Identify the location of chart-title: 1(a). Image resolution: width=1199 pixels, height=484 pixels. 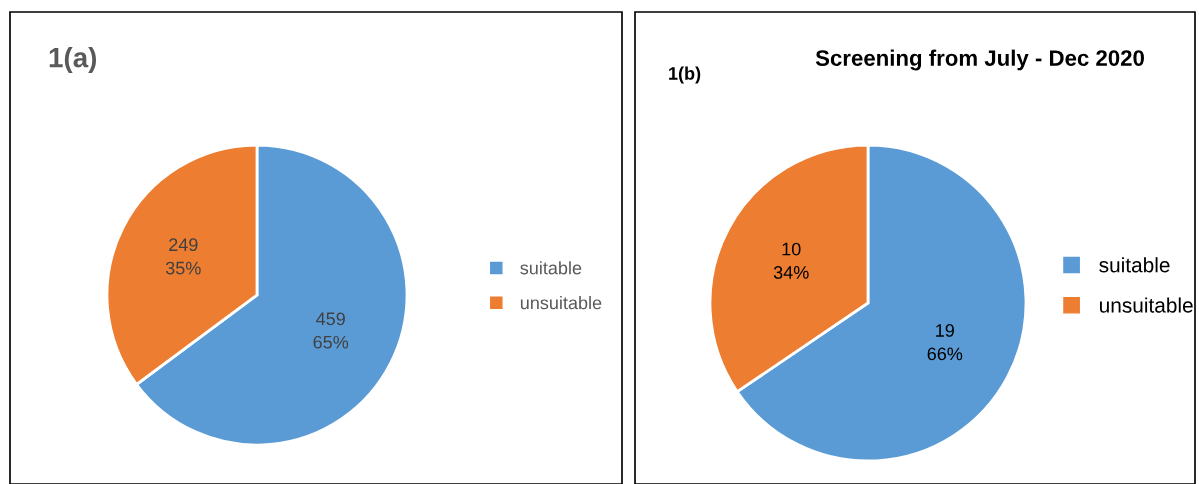
(73, 60).